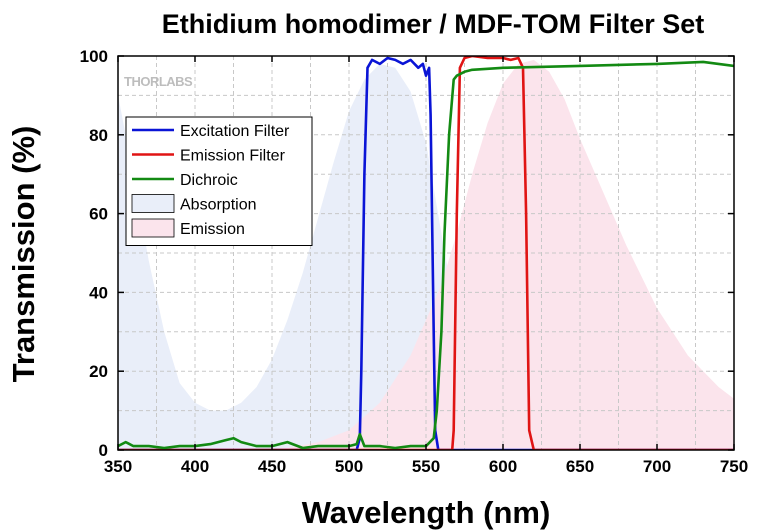  What do you see at coordinates (195, 466) in the screenshot?
I see `x-tick-label: 400` at bounding box center [195, 466].